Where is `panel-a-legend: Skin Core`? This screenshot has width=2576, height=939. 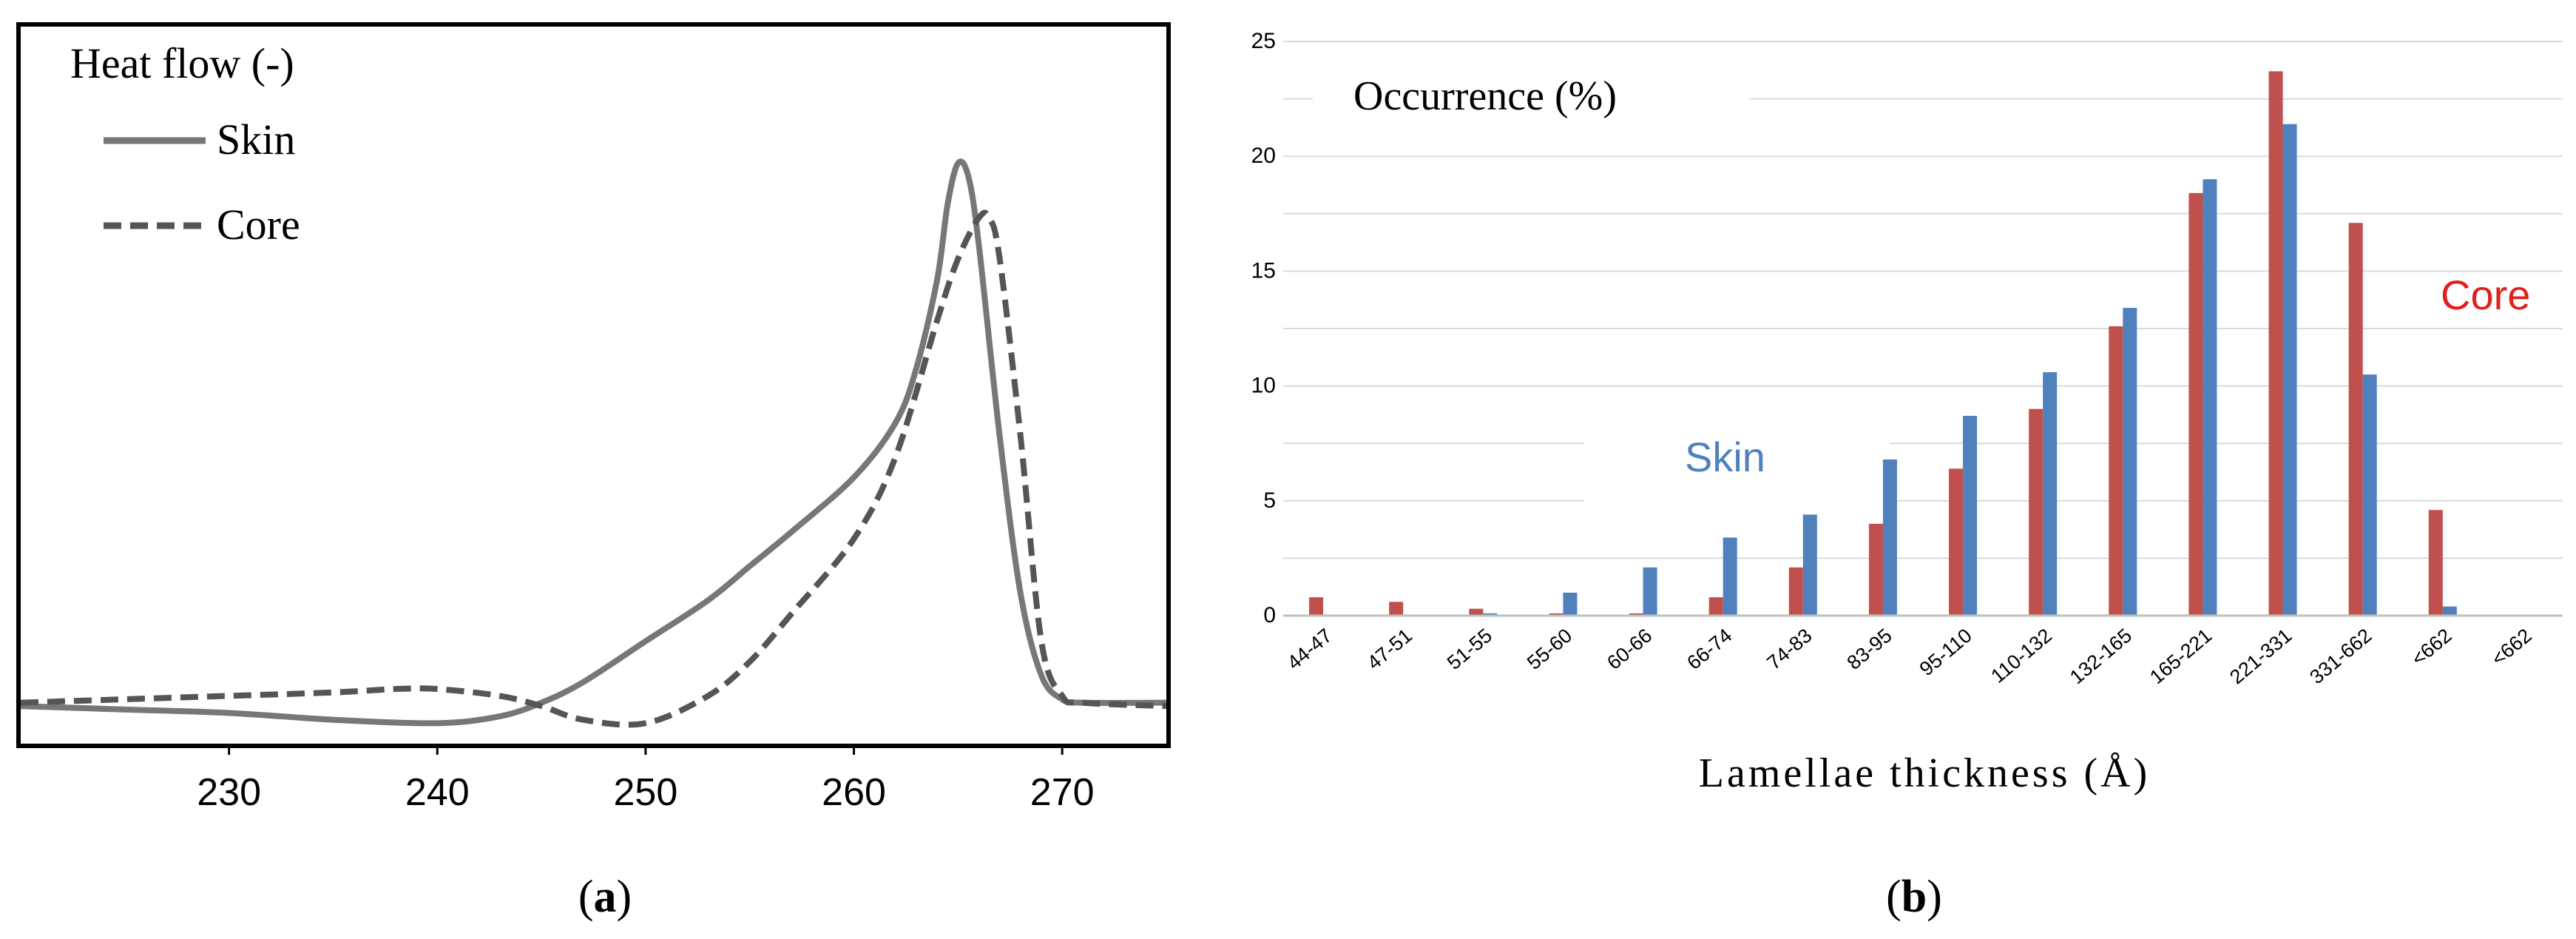
panel-a-legend: Skin Core is located at coordinates (202, 182).